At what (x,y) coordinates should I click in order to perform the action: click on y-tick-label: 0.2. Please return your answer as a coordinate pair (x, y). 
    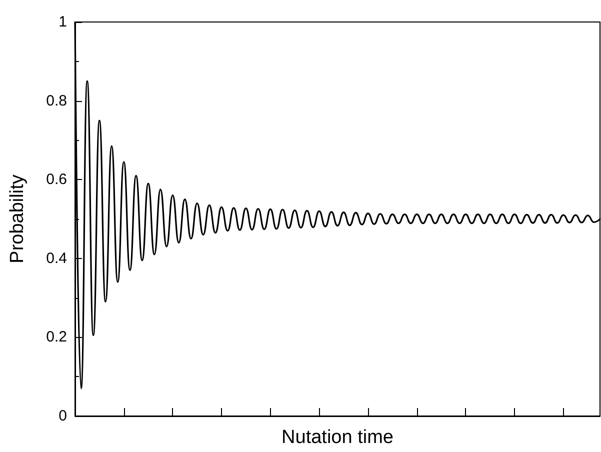
    Looking at the image, I should click on (56, 337).